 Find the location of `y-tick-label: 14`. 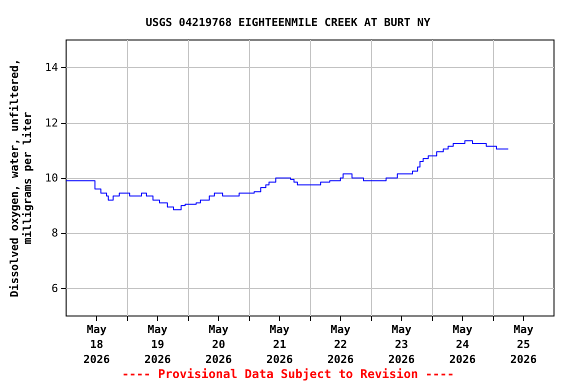

y-tick-label: 14 is located at coordinates (51, 67).